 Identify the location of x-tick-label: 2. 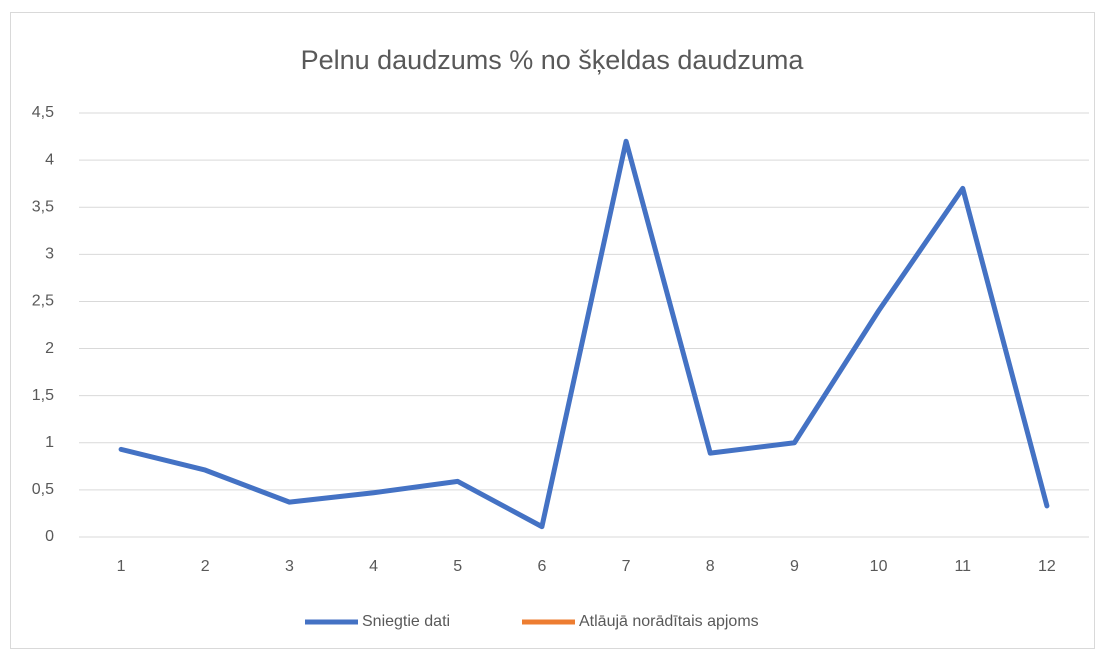
(205, 566).